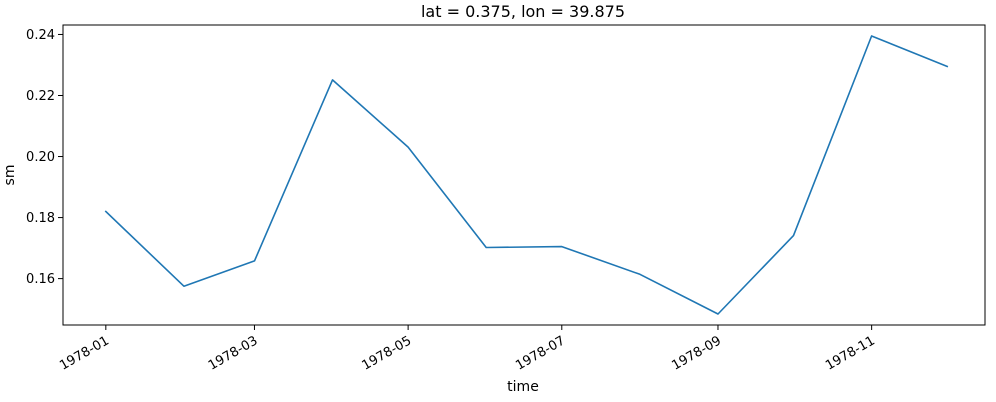 The image size is (996, 402). I want to click on x-axis-label: time, so click(523, 387).